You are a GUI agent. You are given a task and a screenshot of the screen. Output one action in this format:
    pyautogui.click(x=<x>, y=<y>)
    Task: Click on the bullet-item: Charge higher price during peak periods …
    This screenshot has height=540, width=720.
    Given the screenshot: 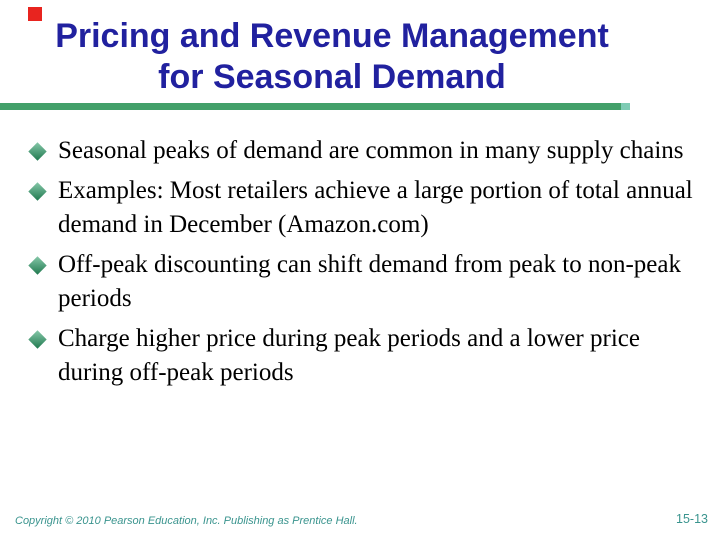 What is the action you would take?
    pyautogui.click(x=367, y=356)
    